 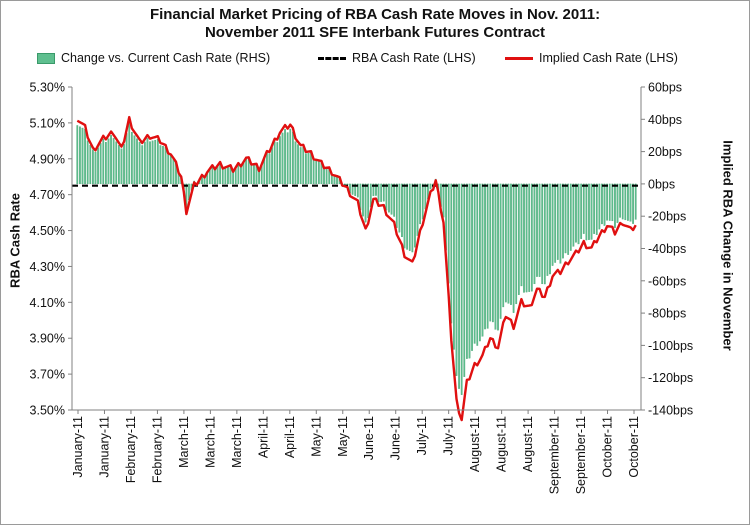 I want to click on right-tick-label: -100bps, so click(x=670, y=346).